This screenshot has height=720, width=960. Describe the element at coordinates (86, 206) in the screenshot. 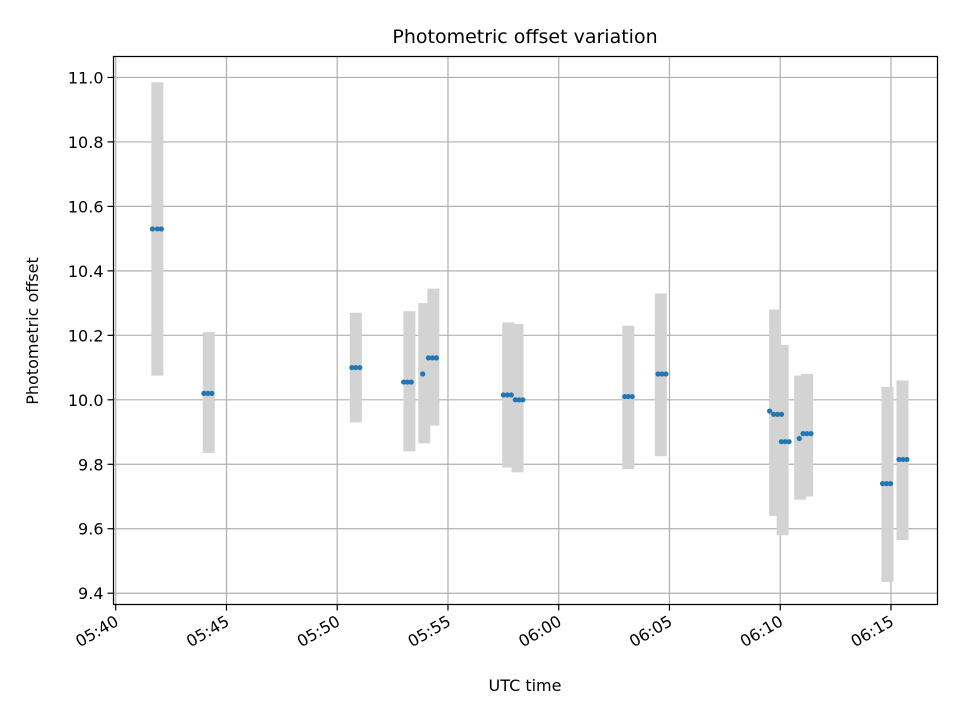

I see `y-tick-label: 10.6` at that location.